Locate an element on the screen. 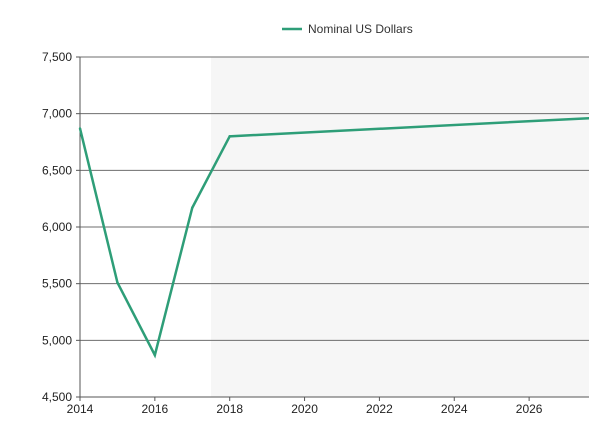 This screenshot has width=589, height=425. x-tick-label: 2016 is located at coordinates (155, 409).